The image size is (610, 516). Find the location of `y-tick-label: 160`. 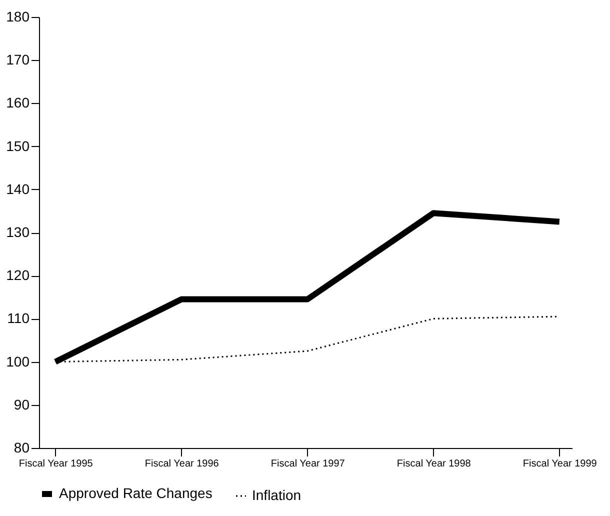

y-tick-label: 160 is located at coordinates (18, 102).